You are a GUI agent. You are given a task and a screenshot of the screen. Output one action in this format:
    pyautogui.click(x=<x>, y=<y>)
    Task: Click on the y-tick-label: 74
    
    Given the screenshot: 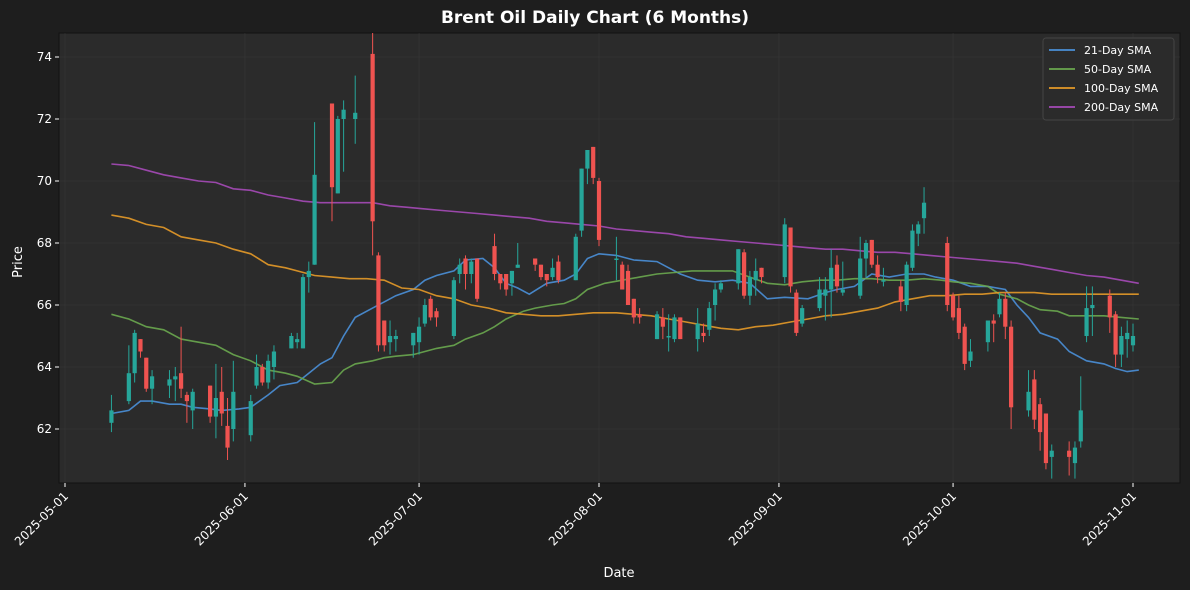 What is the action you would take?
    pyautogui.click(x=44, y=57)
    